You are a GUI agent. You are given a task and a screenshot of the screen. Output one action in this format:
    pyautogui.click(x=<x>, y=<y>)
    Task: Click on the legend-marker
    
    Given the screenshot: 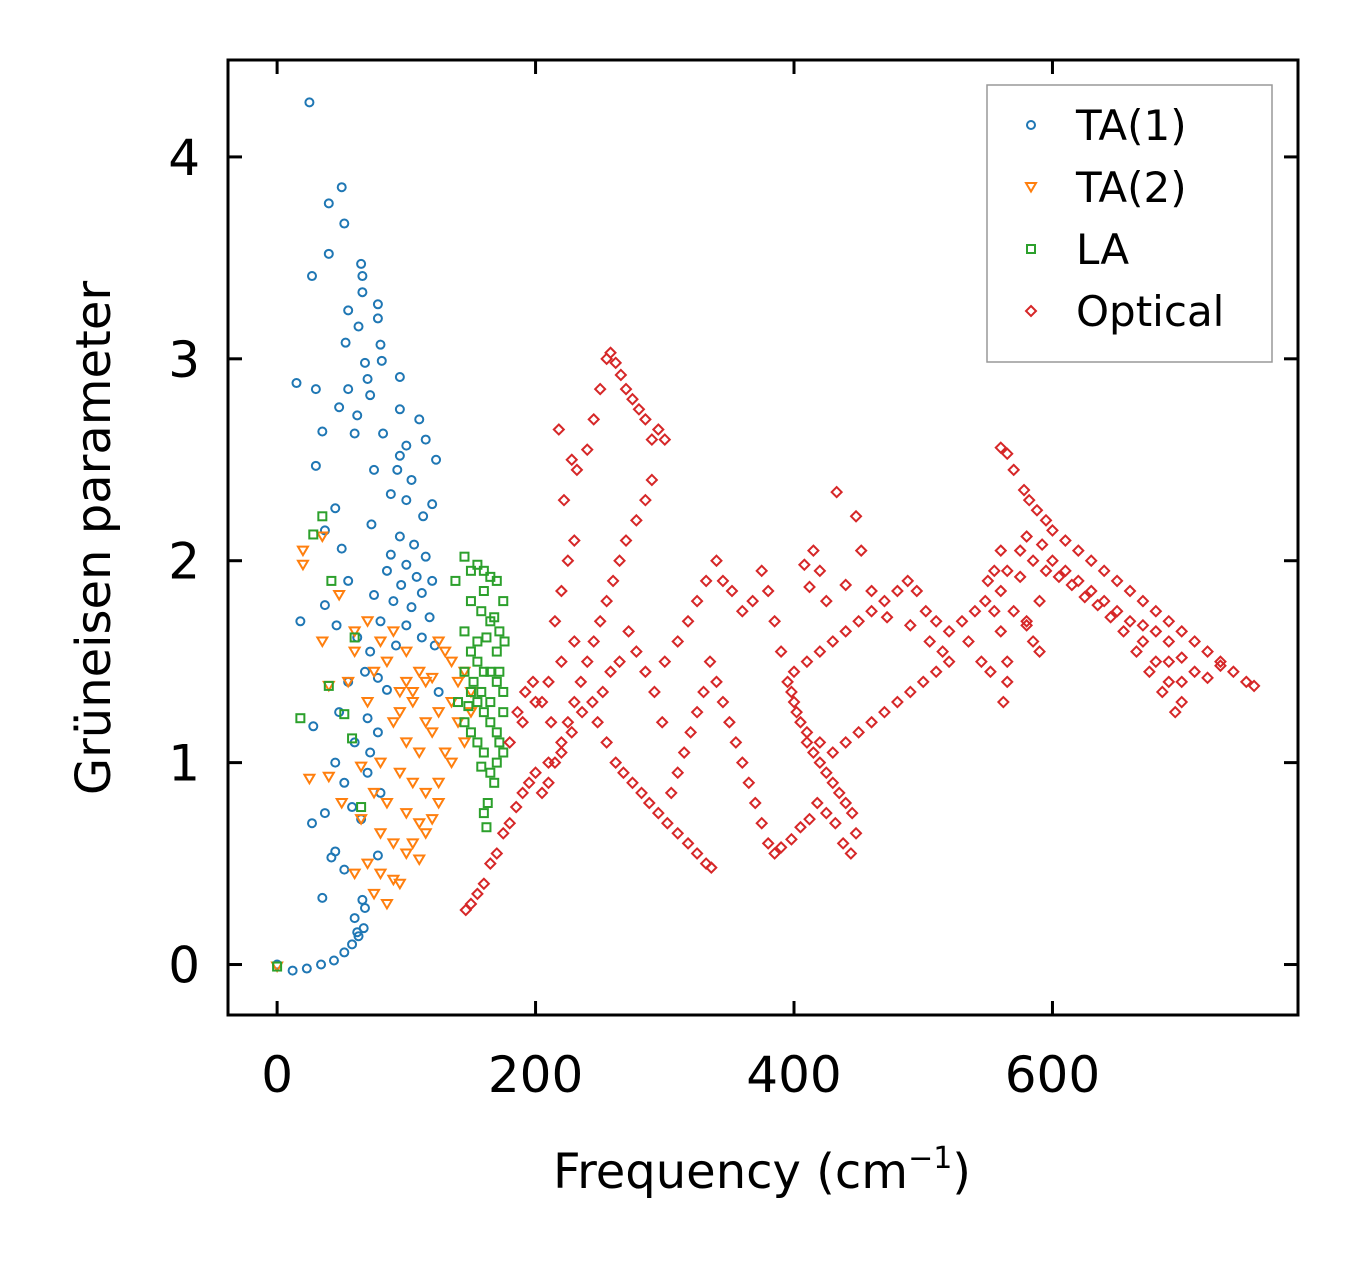 What is the action you would take?
    pyautogui.click(x=1031, y=125)
    